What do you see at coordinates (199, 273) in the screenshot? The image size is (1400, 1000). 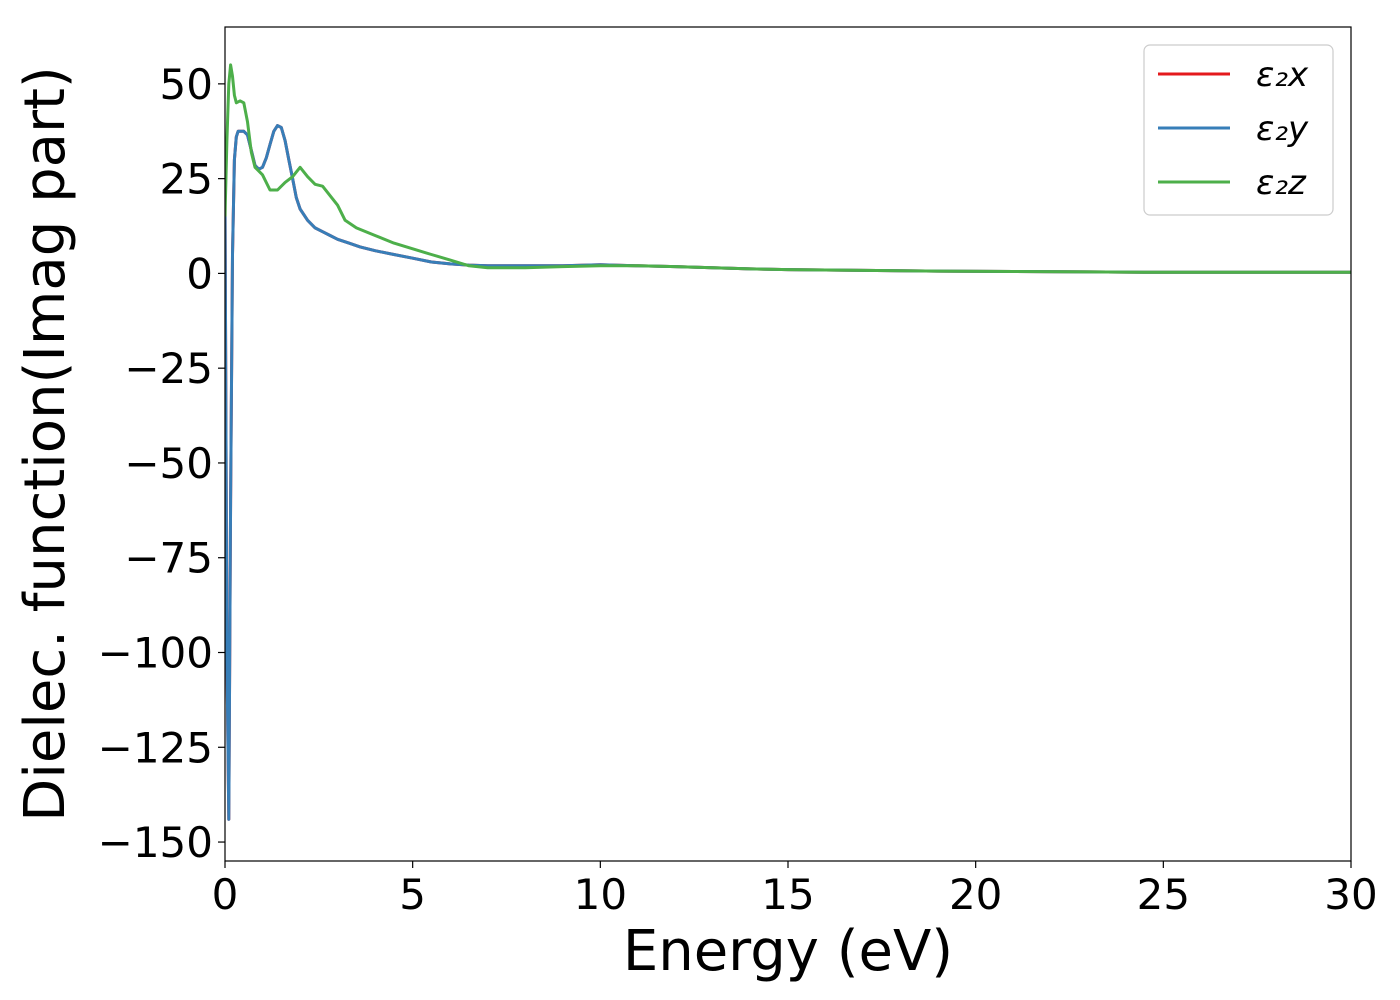 I see `y-tick-label: 0` at bounding box center [199, 273].